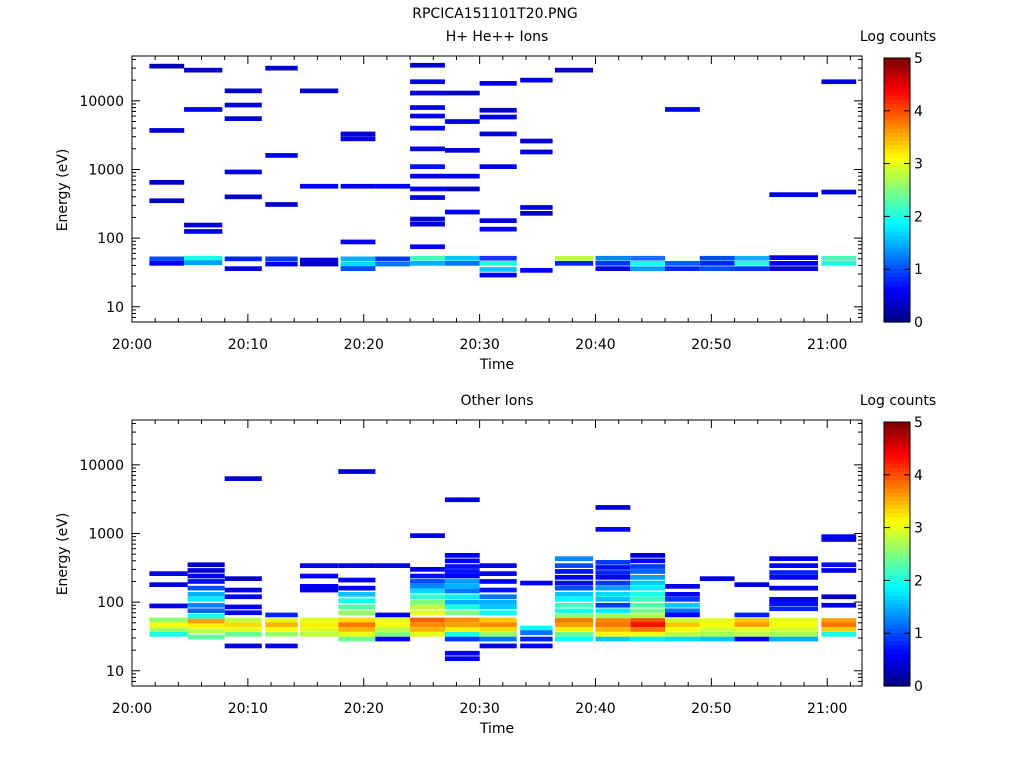 The image size is (1024, 768). I want to click on y-tick-label: 10, so click(115, 672).